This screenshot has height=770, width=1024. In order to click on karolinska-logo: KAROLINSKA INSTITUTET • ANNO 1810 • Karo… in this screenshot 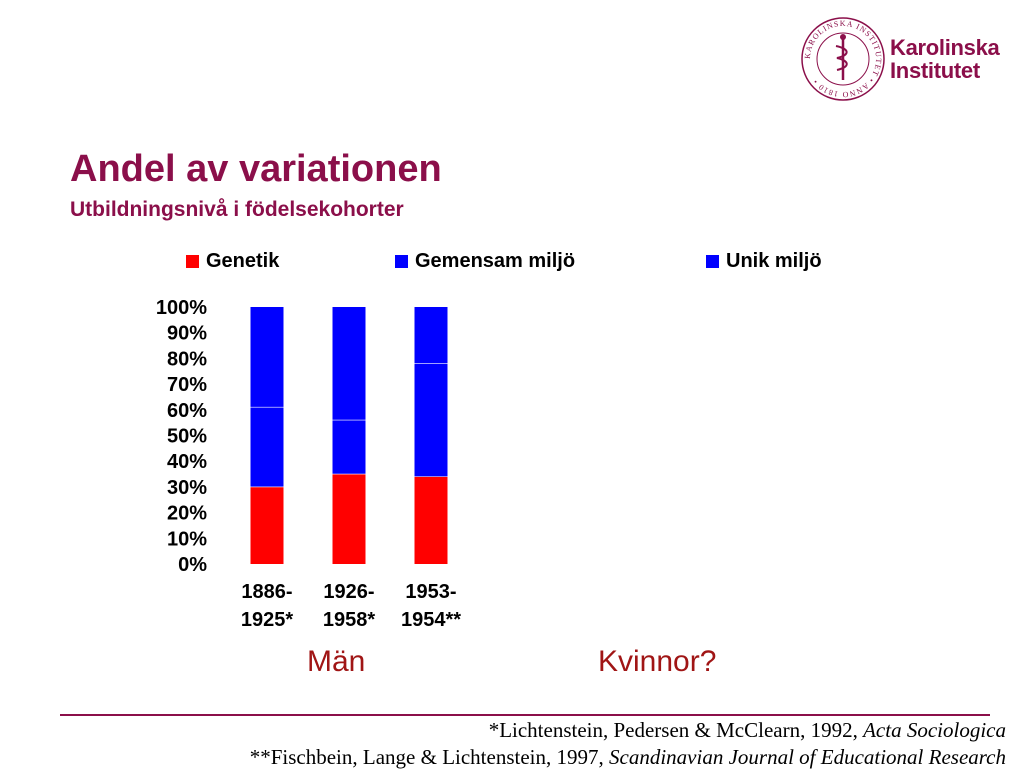, I will do `click(900, 59)`.